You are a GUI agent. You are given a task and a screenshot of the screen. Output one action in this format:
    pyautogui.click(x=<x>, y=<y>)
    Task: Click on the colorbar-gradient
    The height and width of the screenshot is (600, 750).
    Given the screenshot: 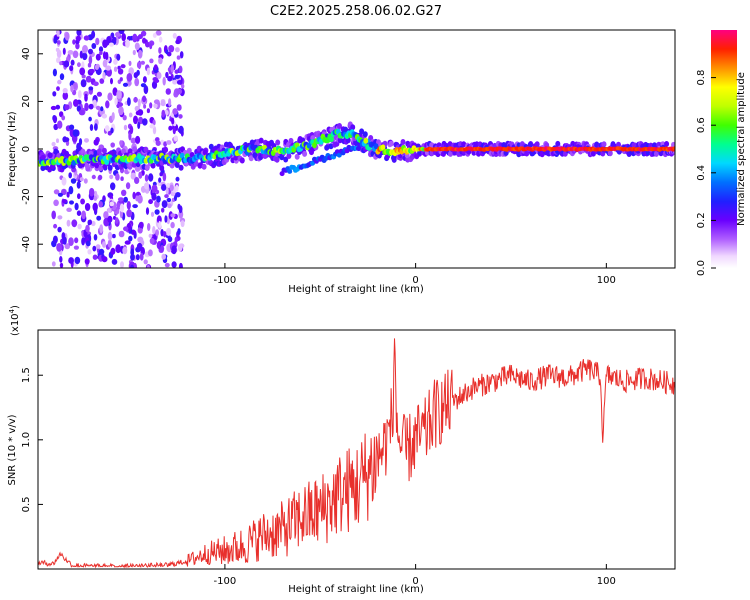 What is the action you would take?
    pyautogui.click(x=724, y=149)
    